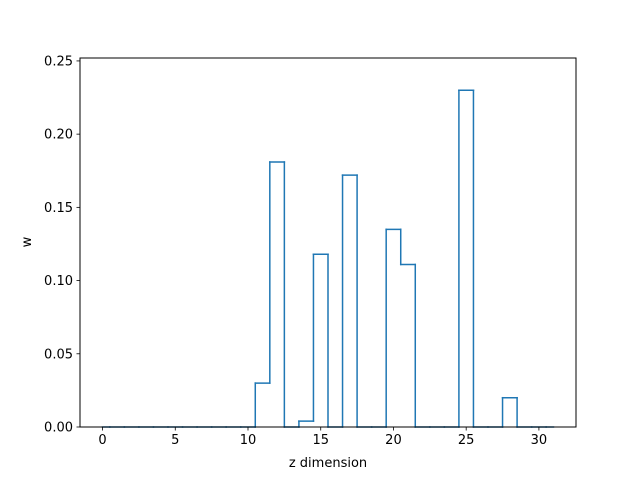 The image size is (640, 480). Describe the element at coordinates (58, 135) in the screenshot. I see `y-tick-label: 0.20` at that location.